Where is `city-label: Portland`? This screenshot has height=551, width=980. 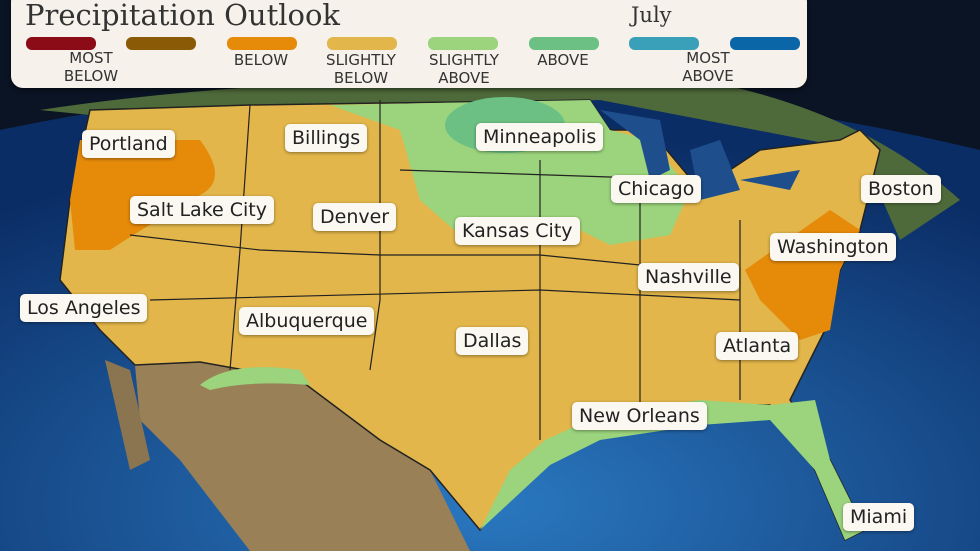
city-label: Portland is located at coordinates (128, 144).